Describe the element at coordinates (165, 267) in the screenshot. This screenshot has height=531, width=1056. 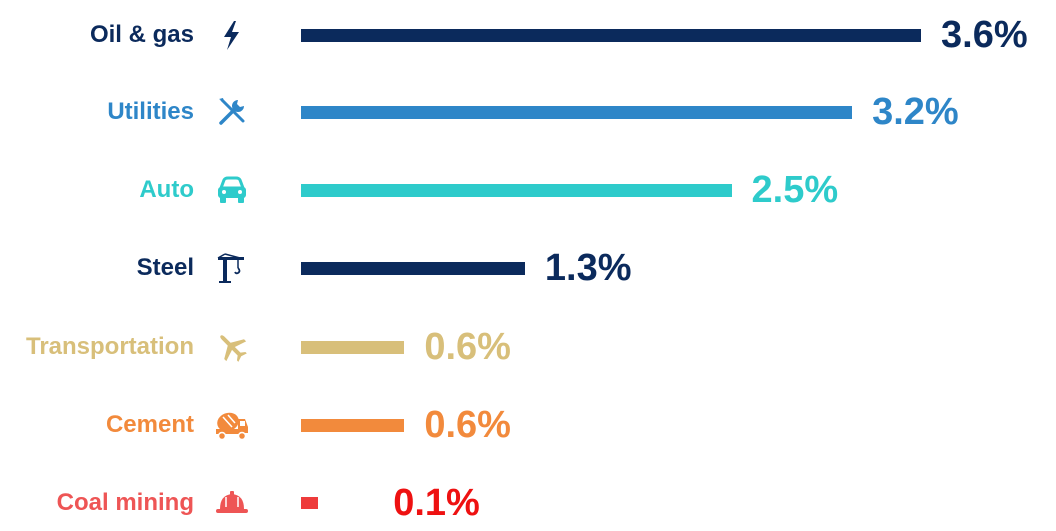
I see `category-label-steel: Steel` at that location.